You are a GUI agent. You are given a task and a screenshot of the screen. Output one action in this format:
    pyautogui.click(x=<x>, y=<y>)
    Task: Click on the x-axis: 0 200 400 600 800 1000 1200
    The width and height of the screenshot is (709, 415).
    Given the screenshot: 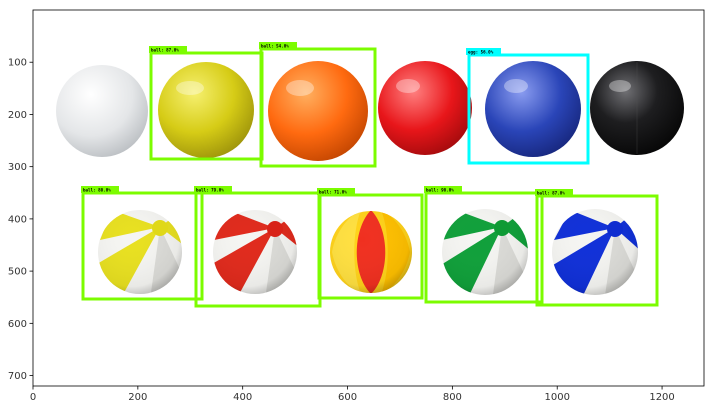 What is the action you would take?
    pyautogui.click(x=352, y=394)
    